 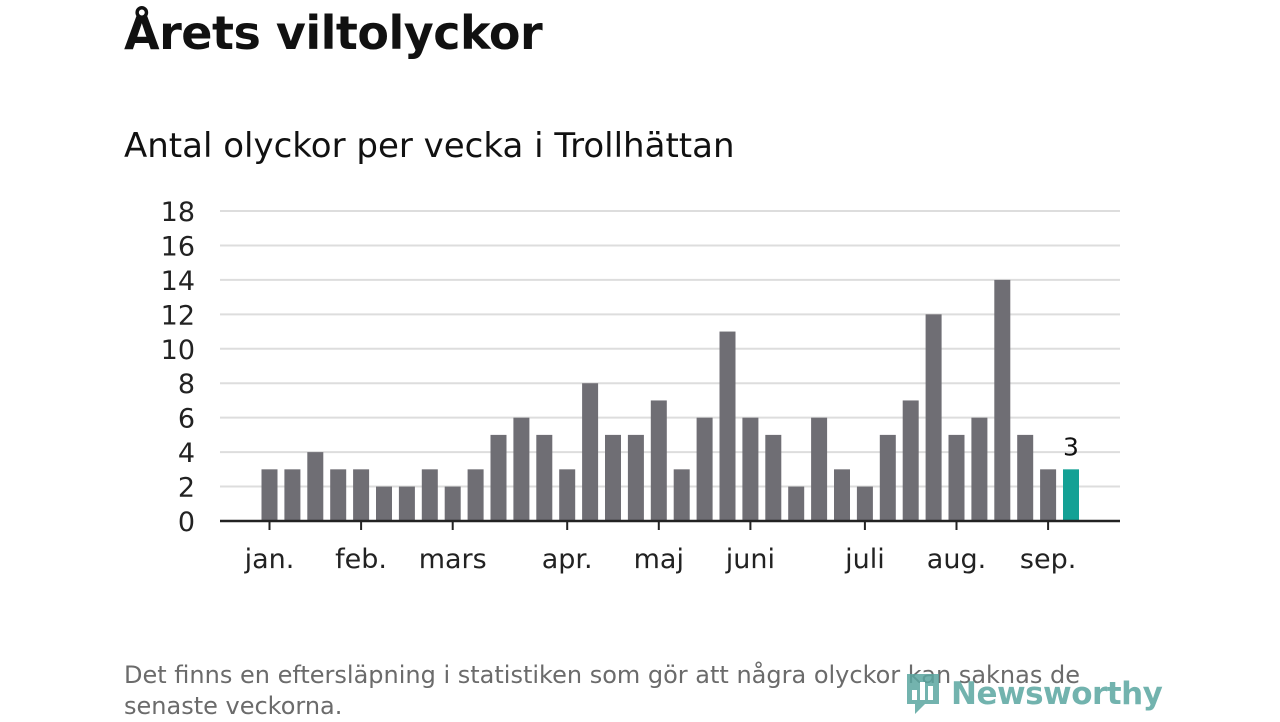 What do you see at coordinates (1048, 559) in the screenshot?
I see `x-tick-label: sep.` at bounding box center [1048, 559].